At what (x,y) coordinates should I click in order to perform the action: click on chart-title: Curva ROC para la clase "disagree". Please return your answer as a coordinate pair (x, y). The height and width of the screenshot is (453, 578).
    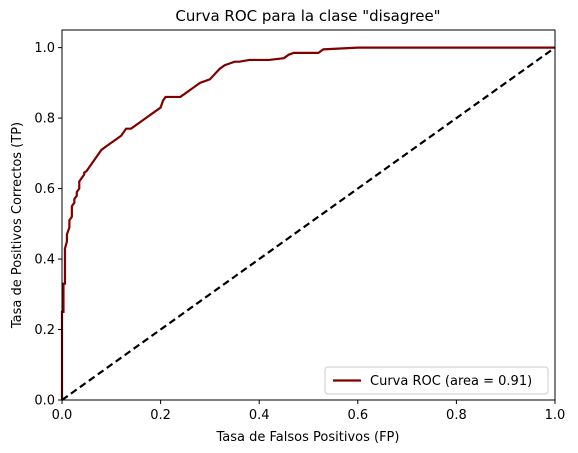
    Looking at the image, I should click on (307, 16).